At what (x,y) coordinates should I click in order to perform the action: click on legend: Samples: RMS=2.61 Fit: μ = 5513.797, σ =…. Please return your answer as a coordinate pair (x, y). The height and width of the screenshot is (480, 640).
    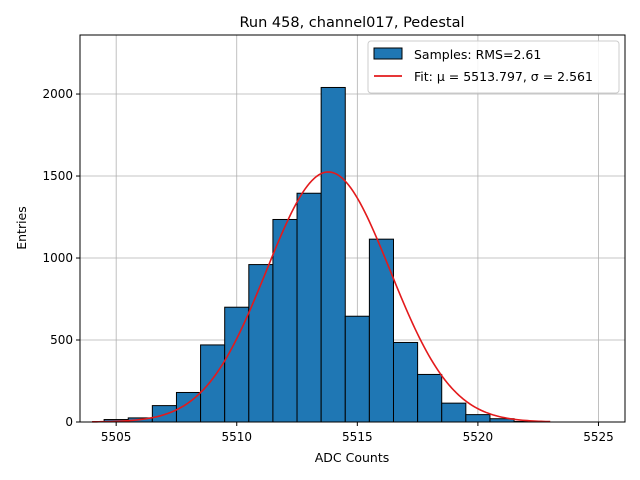
    Looking at the image, I should click on (493, 67).